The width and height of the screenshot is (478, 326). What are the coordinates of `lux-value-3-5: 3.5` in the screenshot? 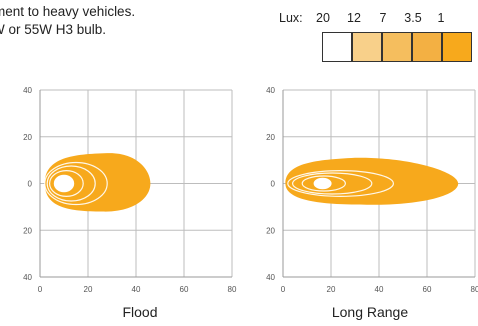 It's located at (413, 18).